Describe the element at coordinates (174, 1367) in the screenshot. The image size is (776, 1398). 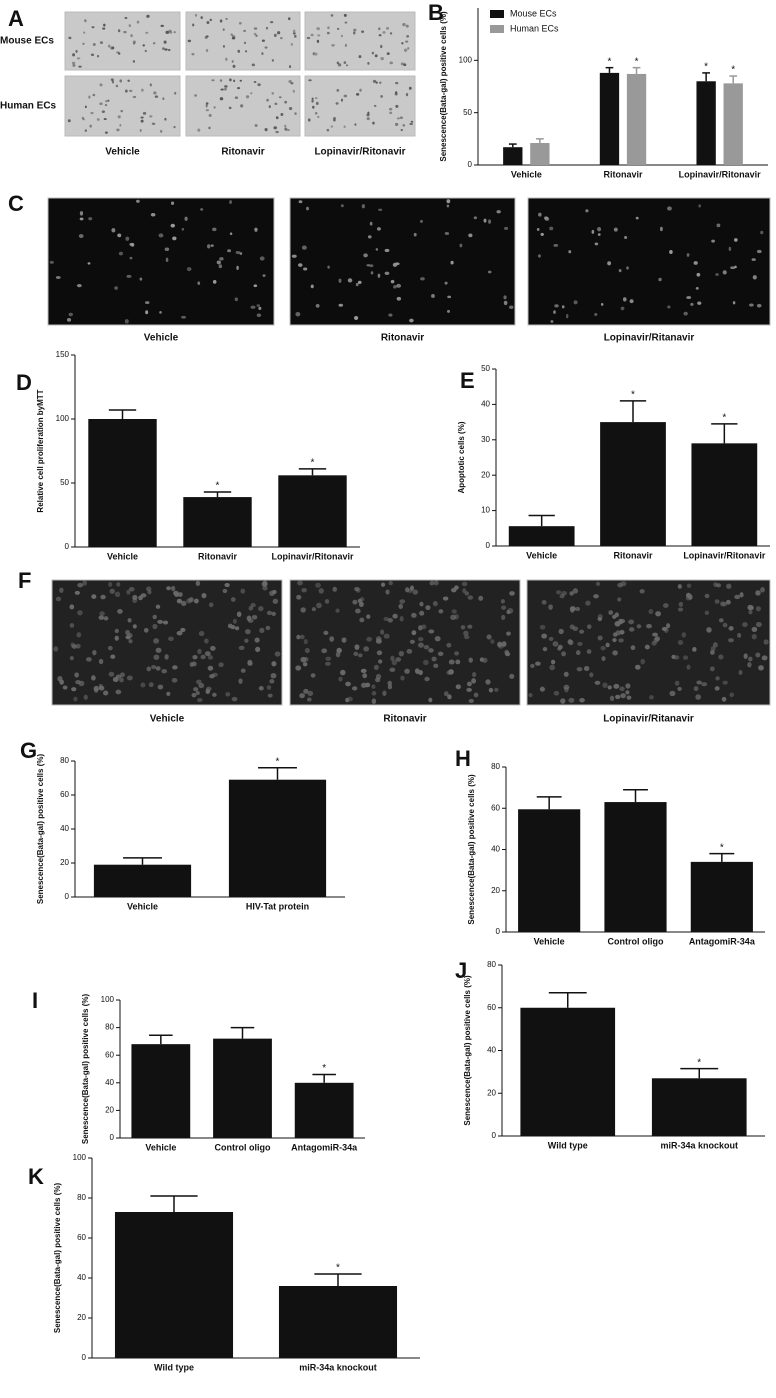
I see `x-tick-label: Wild type` at that location.